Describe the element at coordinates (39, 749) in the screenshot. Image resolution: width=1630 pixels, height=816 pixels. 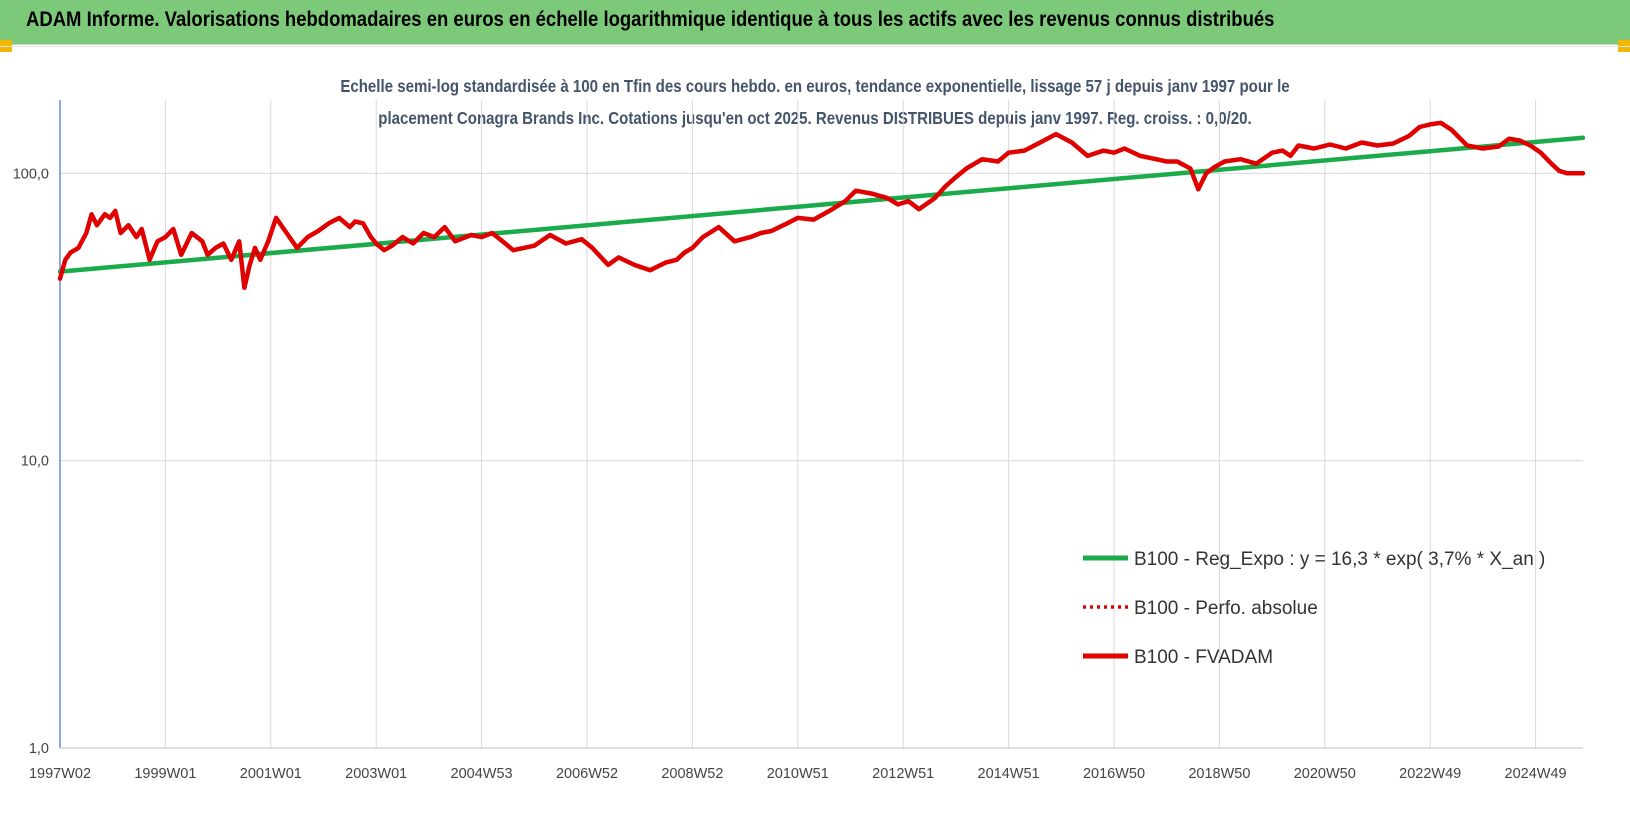
I see `y-tick-label: 1,0` at that location.